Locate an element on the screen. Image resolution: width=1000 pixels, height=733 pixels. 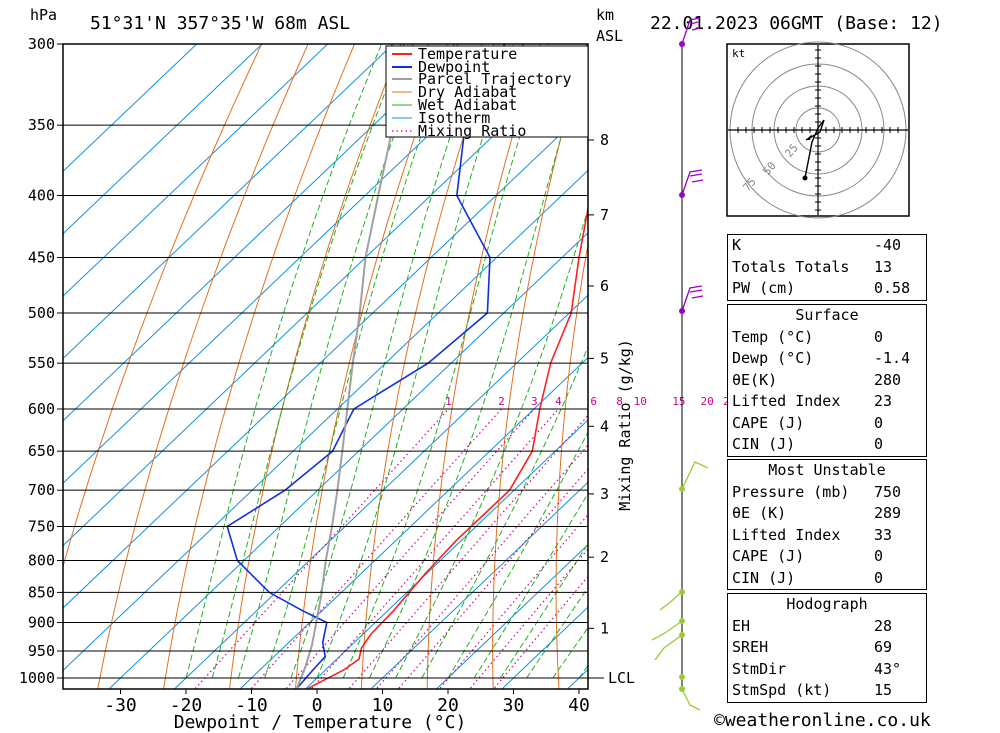
surface-title: Surface is located at coordinates (827, 315).